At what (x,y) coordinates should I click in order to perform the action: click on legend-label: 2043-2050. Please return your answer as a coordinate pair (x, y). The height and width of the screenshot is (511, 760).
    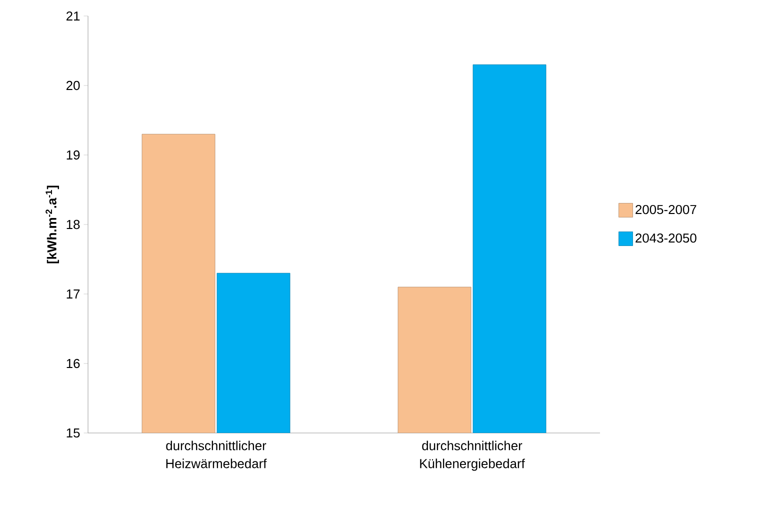
    Looking at the image, I should click on (666, 238).